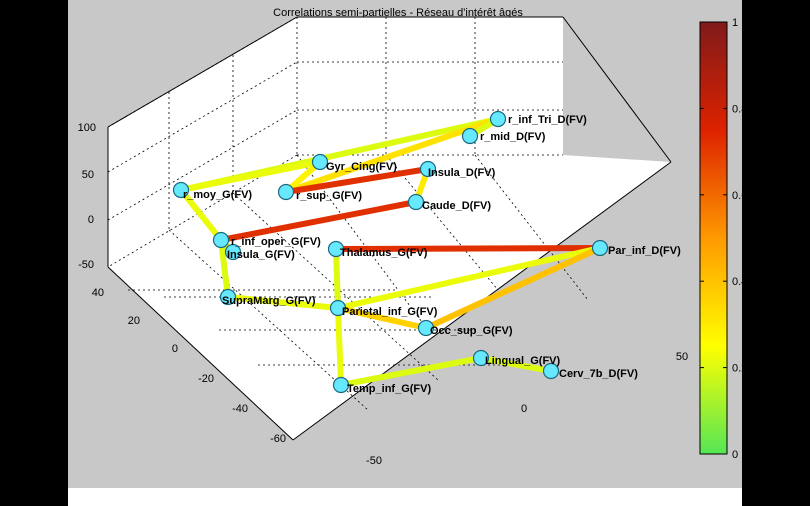 The width and height of the screenshot is (810, 506). I want to click on node-cerv, so click(551, 371).